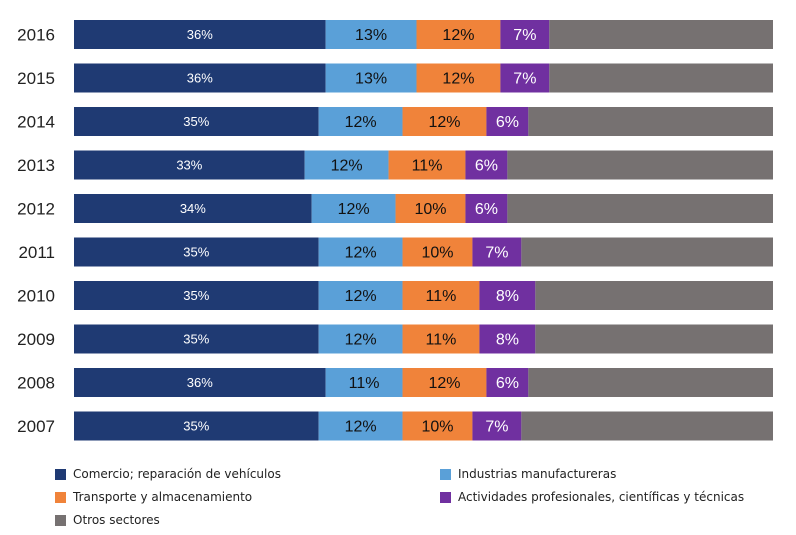 The width and height of the screenshot is (796, 535). I want to click on data-label: 33%, so click(189, 165).